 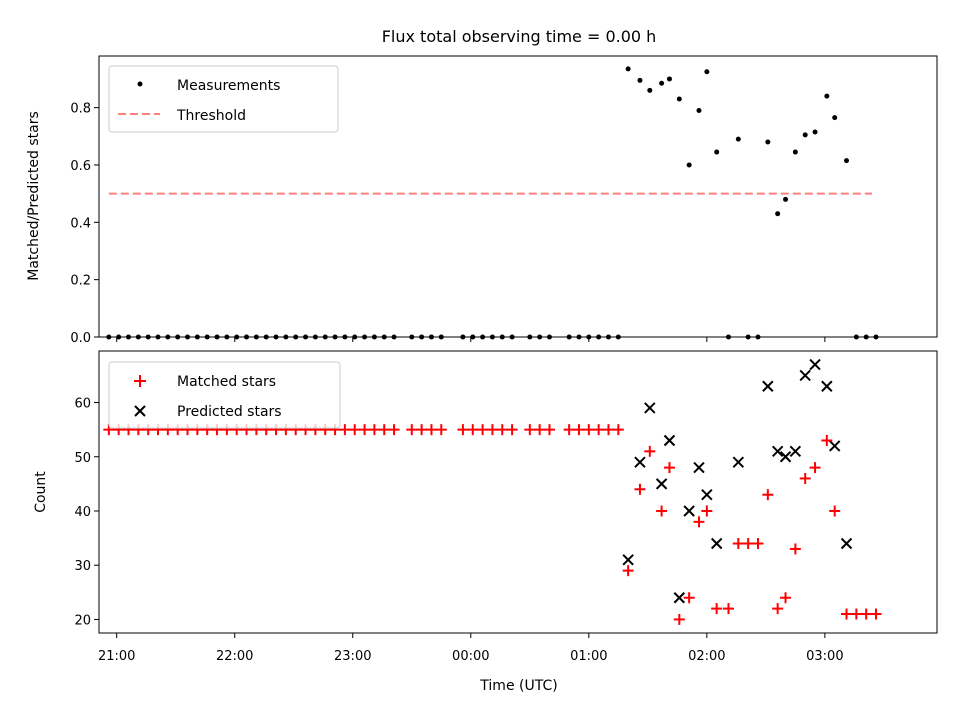 I want to click on bottom-legend: Matched stars Predicted stars, so click(x=224, y=395).